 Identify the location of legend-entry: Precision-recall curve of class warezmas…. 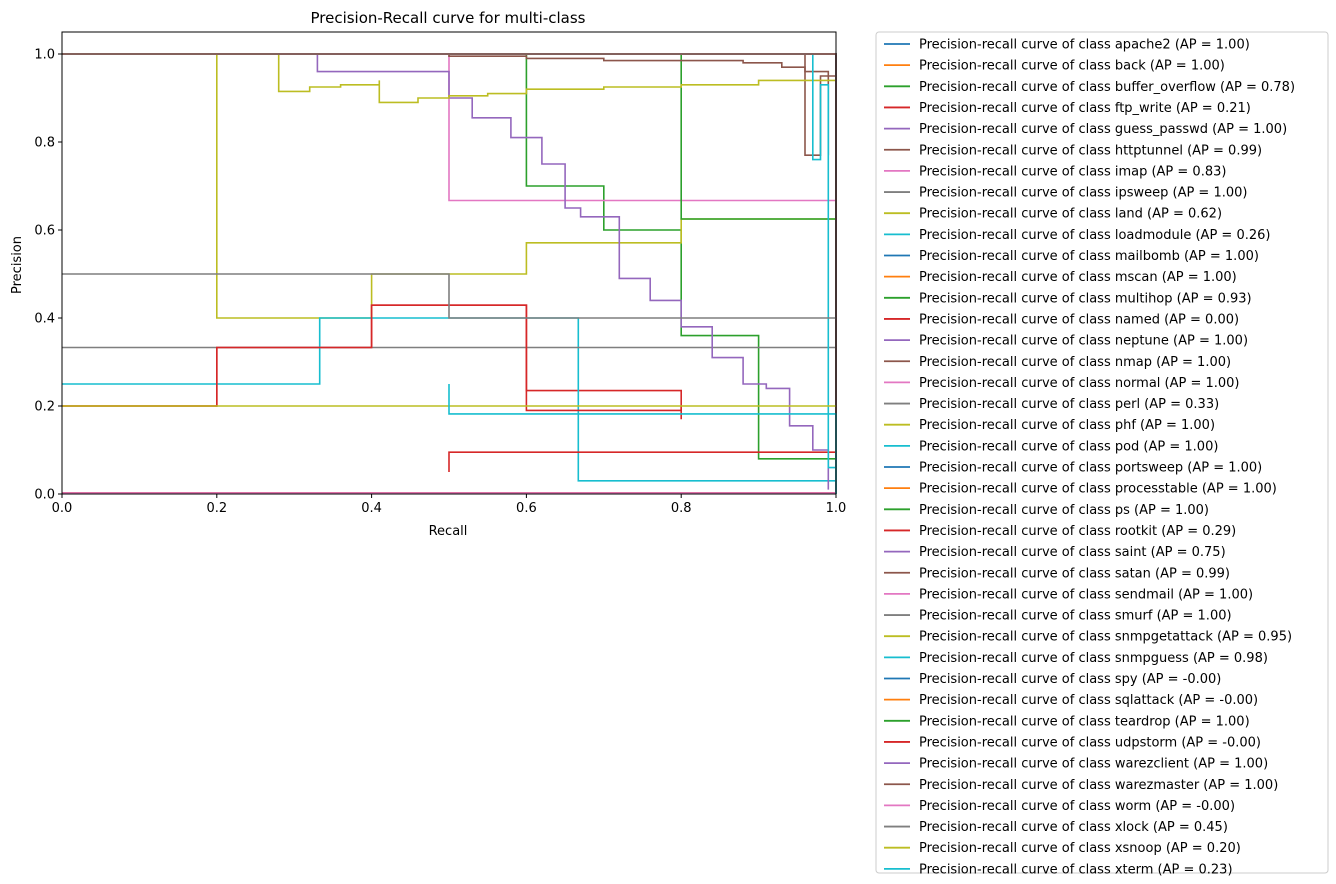
(1098, 785).